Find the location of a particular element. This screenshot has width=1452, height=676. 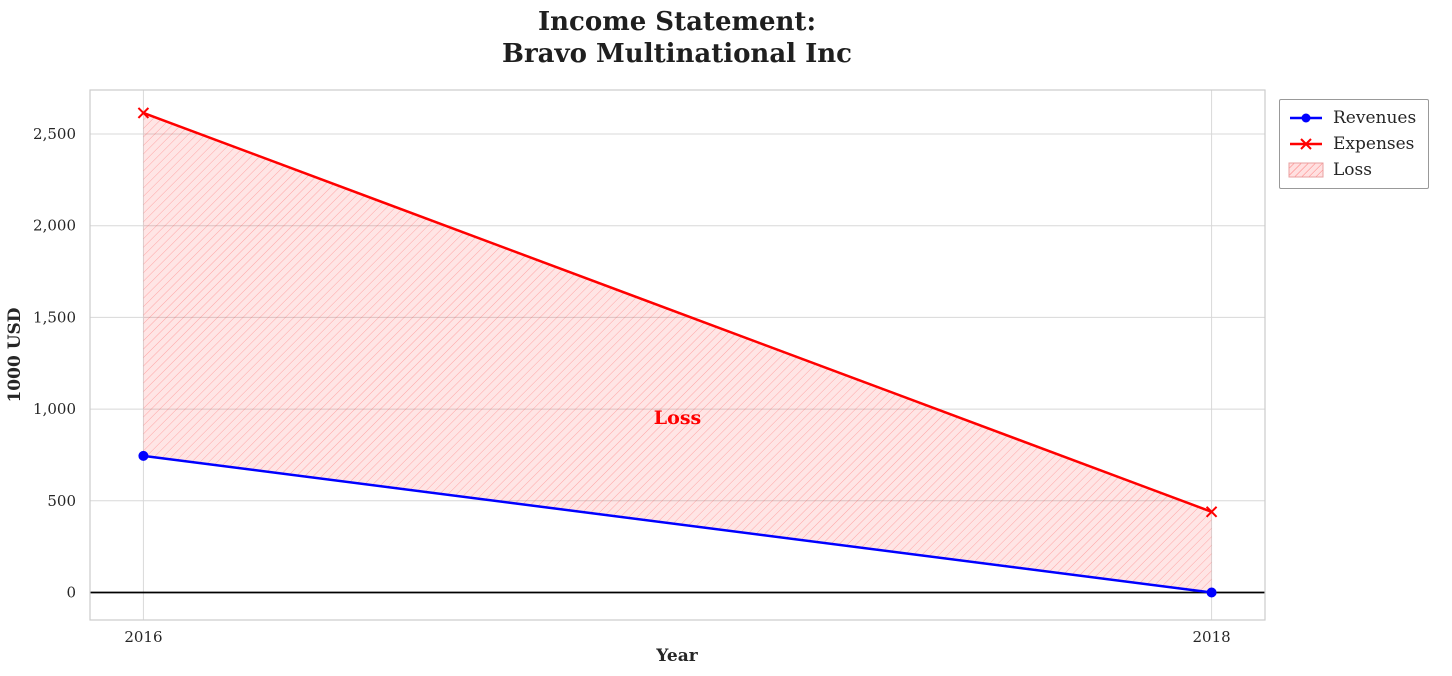

legend-label-expenses: Expenses is located at coordinates (1374, 144).